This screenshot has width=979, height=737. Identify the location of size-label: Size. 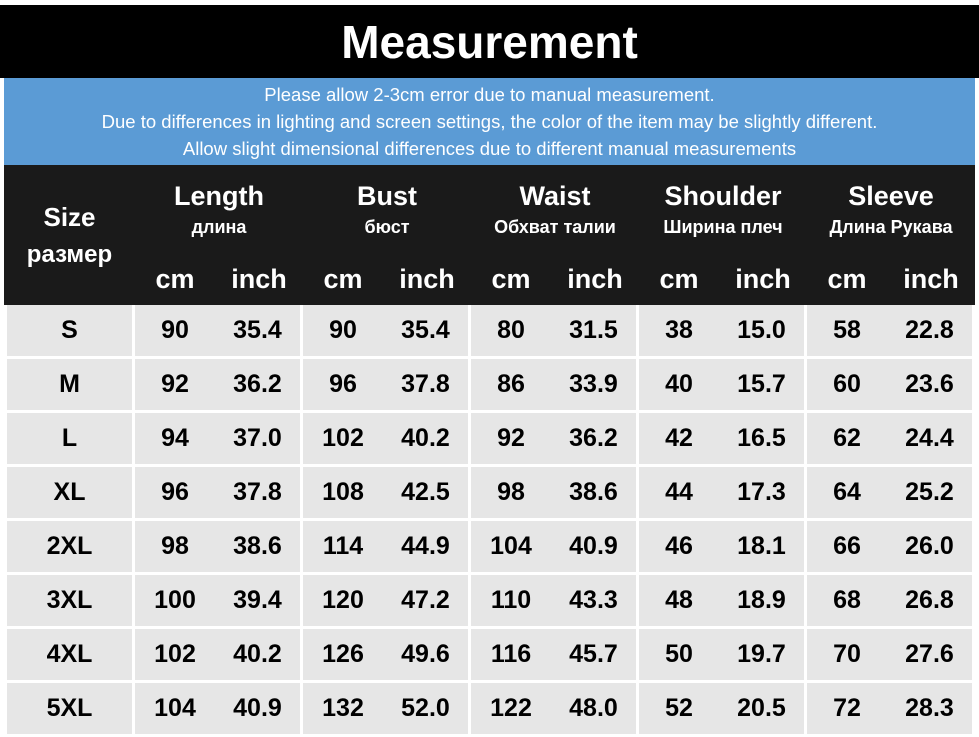
(69, 217).